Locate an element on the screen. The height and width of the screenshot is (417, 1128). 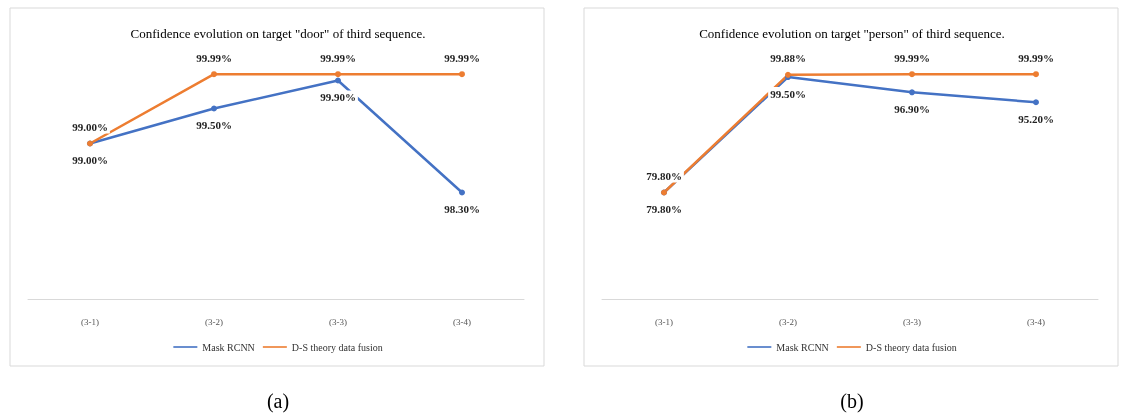
data-label: 98.30% is located at coordinates (462, 209).